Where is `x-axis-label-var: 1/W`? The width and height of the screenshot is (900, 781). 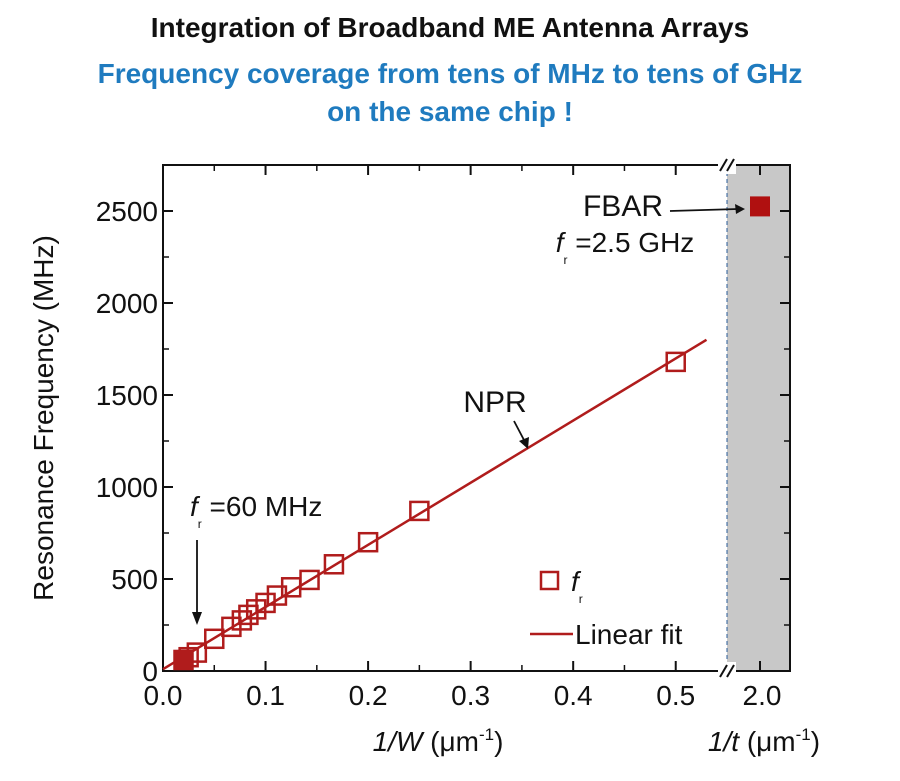
x-axis-label-var: 1/W is located at coordinates (399, 741).